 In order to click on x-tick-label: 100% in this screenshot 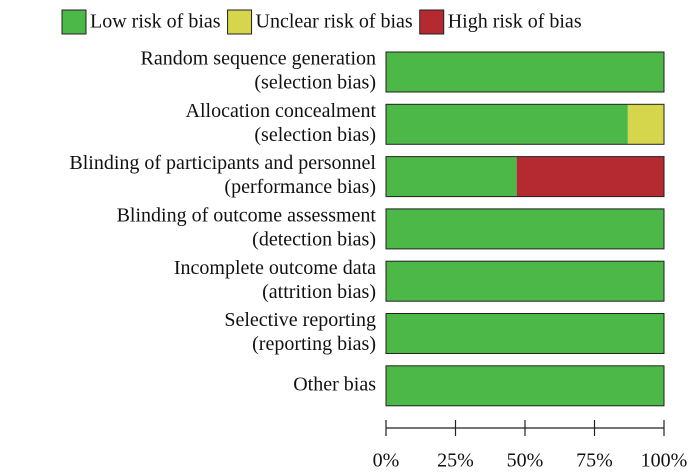, I will do `click(664, 461)`.